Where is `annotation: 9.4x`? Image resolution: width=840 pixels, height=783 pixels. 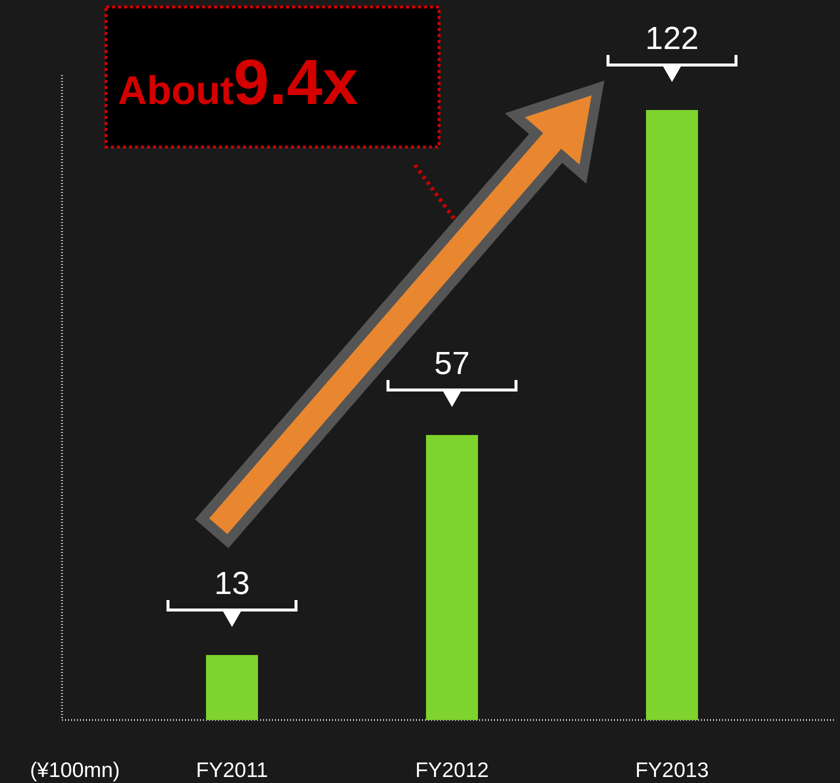 annotation: 9.4x is located at coordinates (296, 82).